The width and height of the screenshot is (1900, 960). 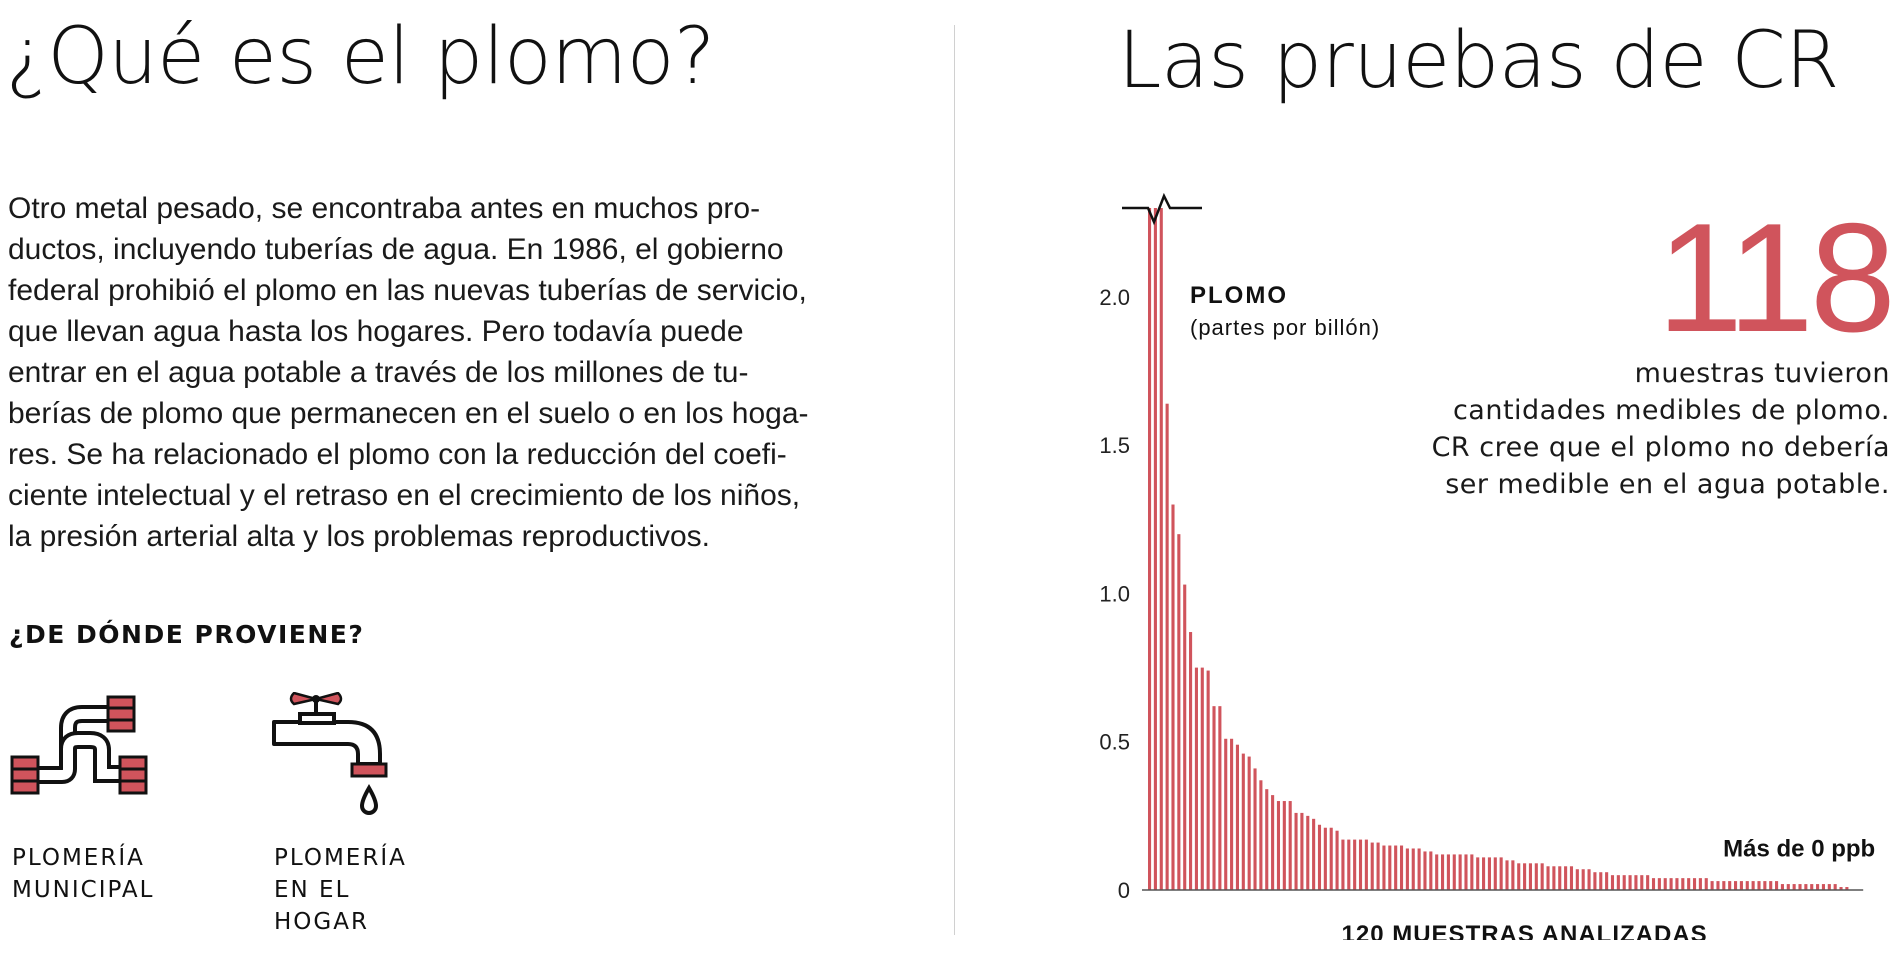 What do you see at coordinates (79, 745) in the screenshot?
I see `municipal-pipe-icon` at bounding box center [79, 745].